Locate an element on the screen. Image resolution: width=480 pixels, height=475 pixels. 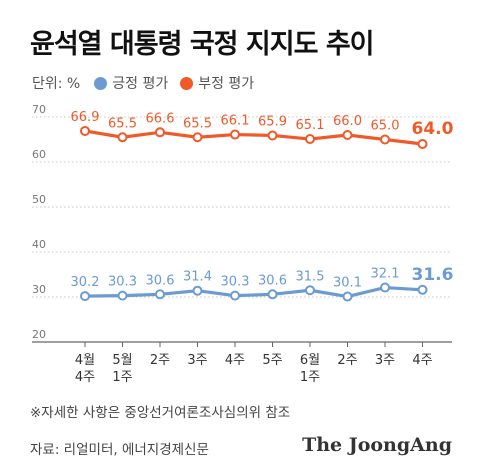
y-tick-label: 70 is located at coordinates (39, 109).